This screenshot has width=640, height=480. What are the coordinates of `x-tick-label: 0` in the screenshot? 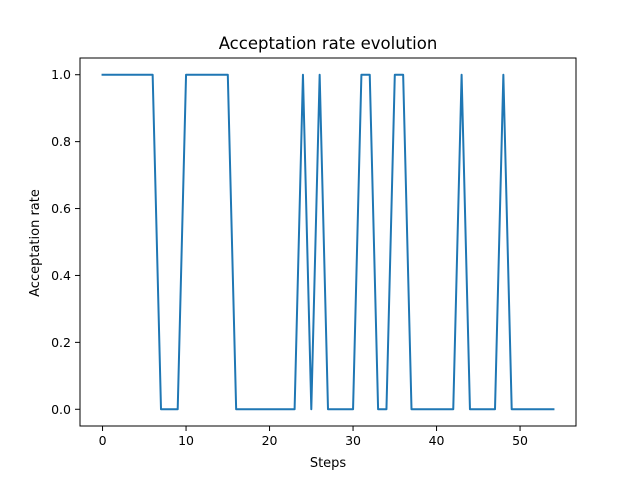 It's located at (103, 440).